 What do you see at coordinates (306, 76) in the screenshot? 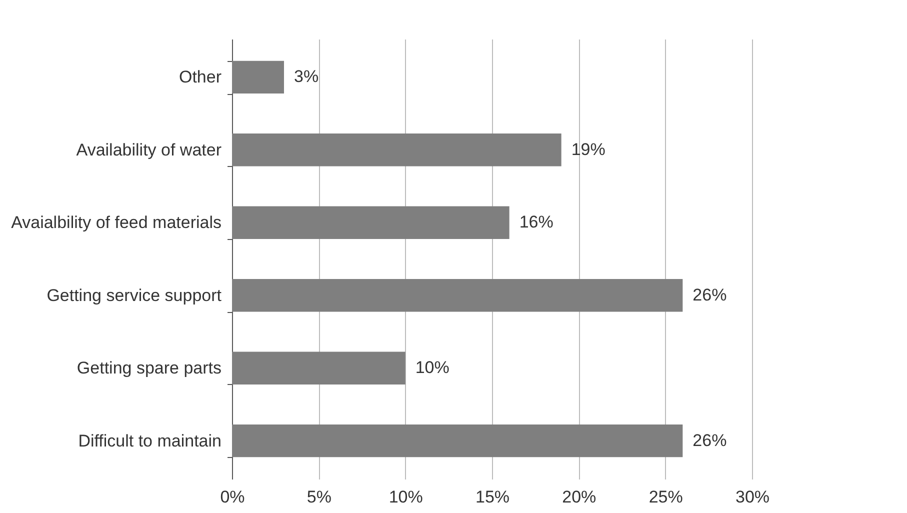
I see `data-label: 3%` at bounding box center [306, 76].